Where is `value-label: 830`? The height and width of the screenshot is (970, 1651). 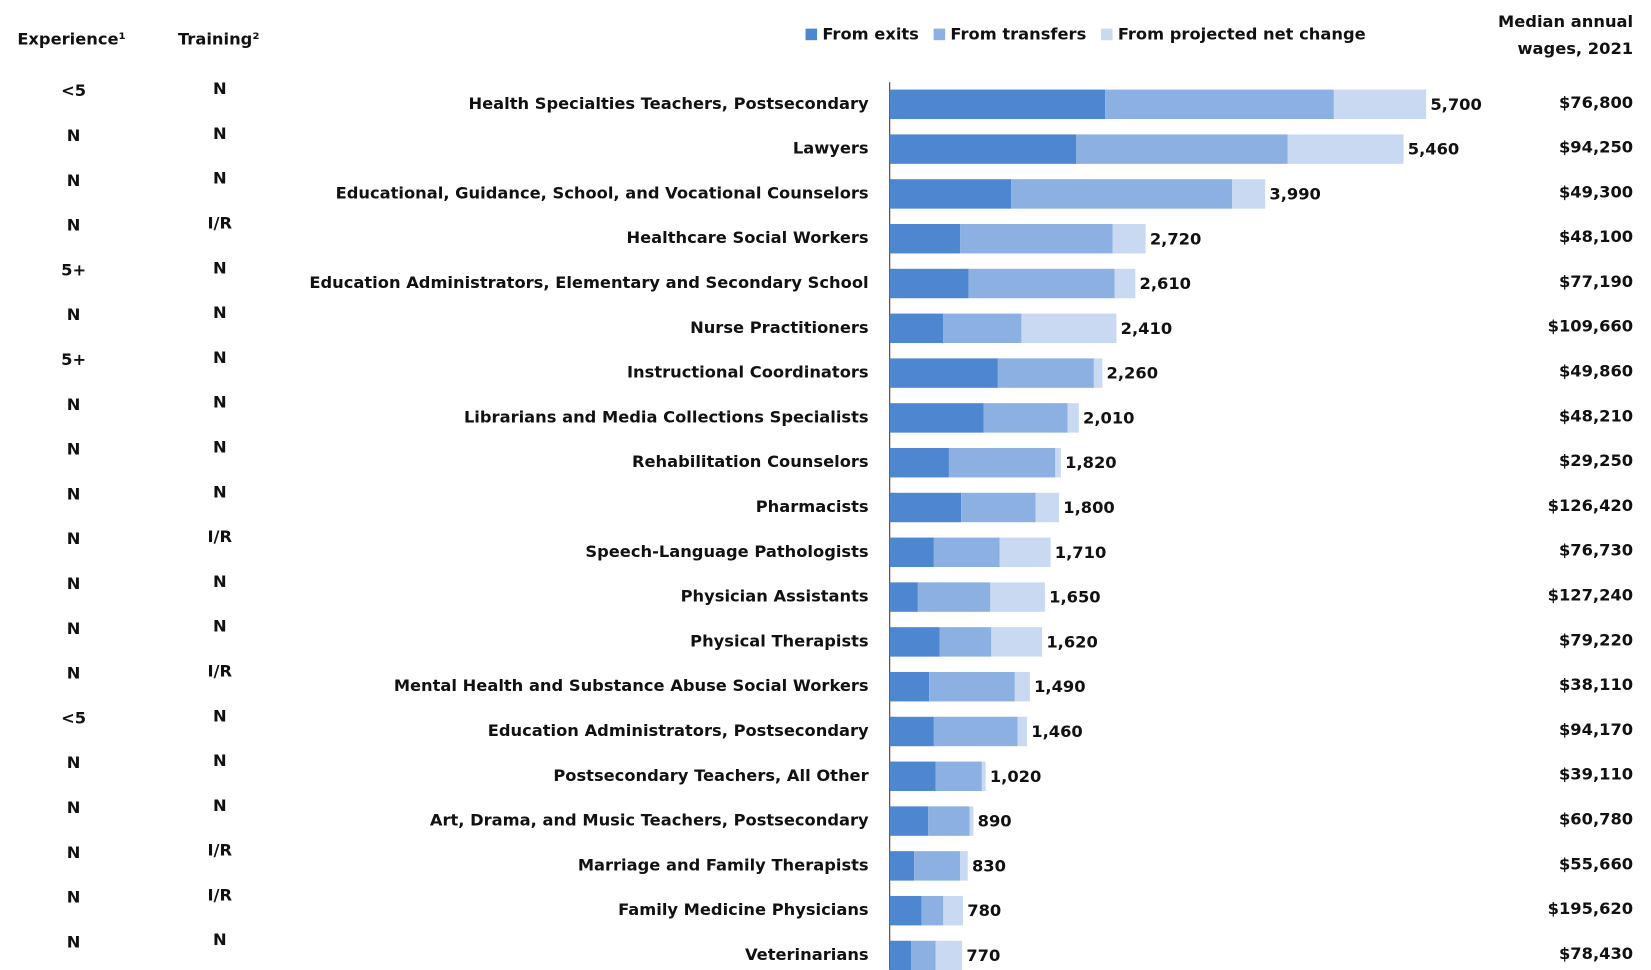
value-label: 830 is located at coordinates (989, 865).